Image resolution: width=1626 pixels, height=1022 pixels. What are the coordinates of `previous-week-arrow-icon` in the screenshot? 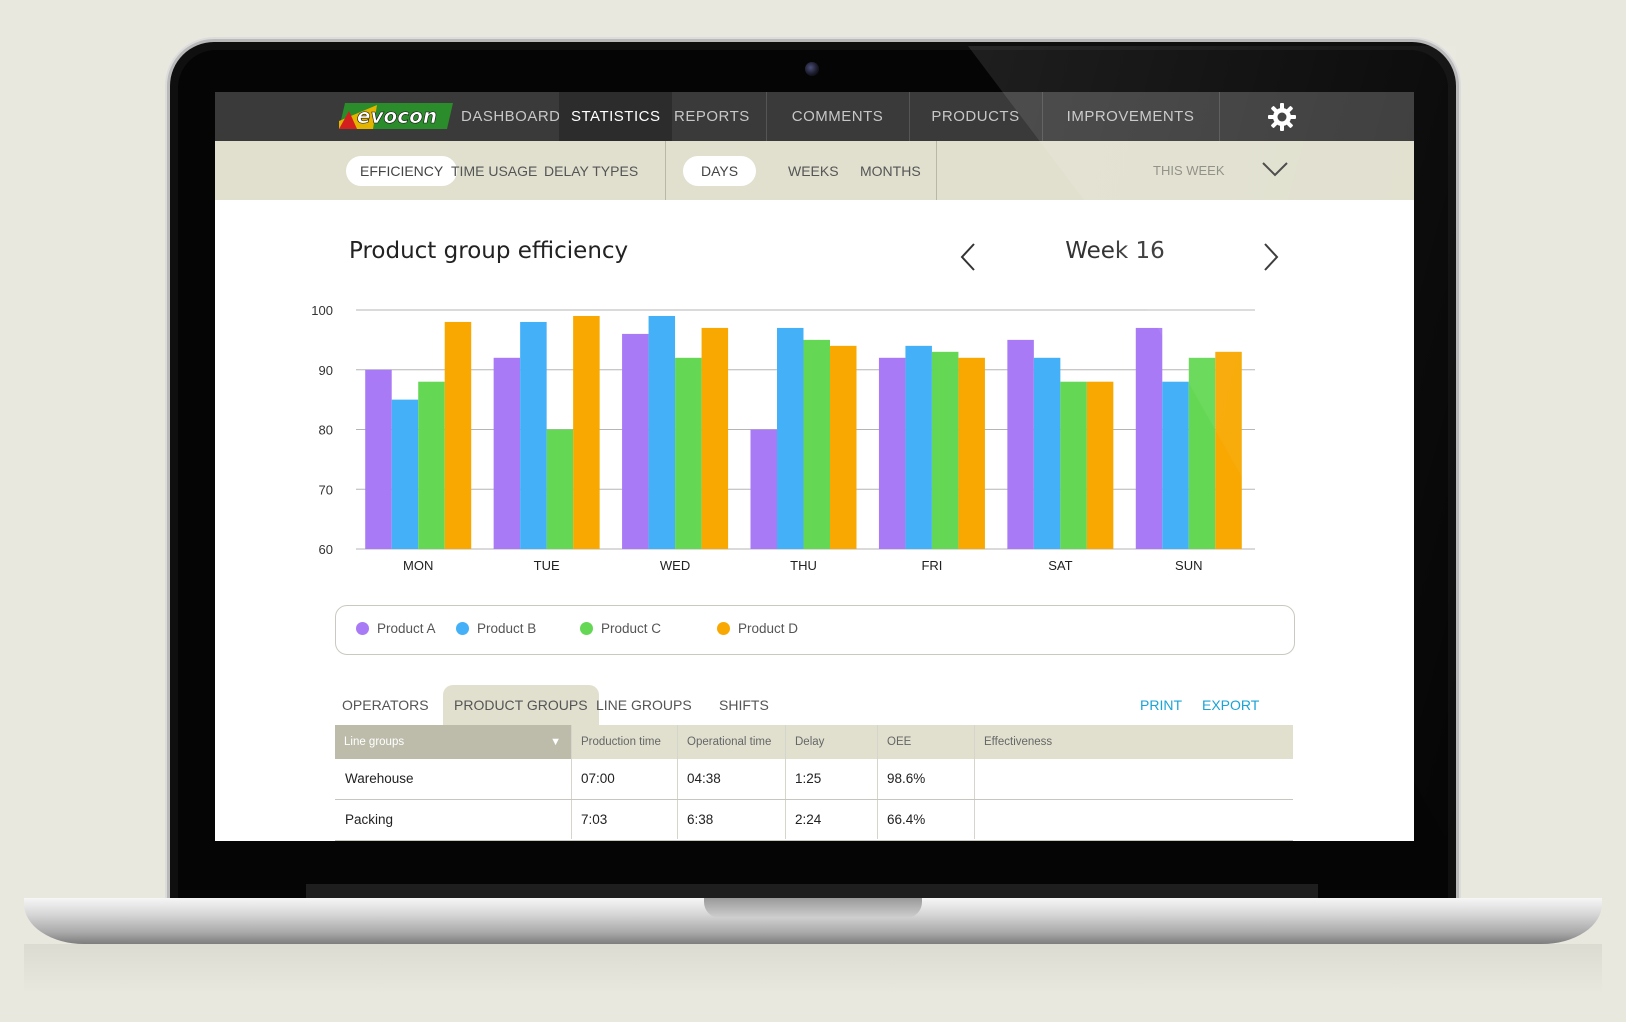 It's located at (968, 257).